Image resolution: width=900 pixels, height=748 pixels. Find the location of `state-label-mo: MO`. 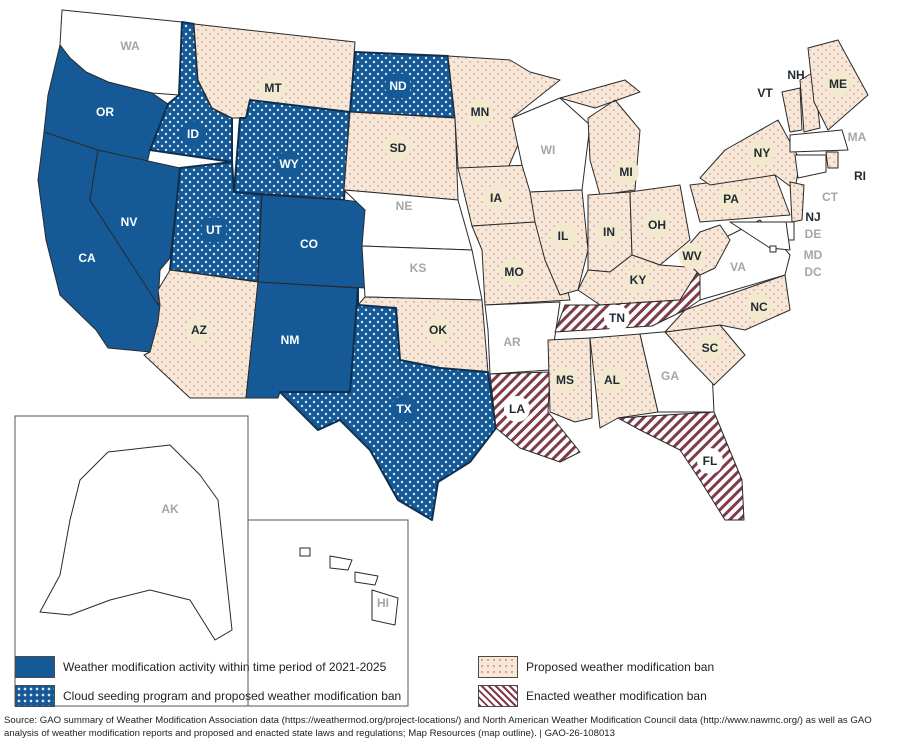

state-label-mo: MO is located at coordinates (513, 272).